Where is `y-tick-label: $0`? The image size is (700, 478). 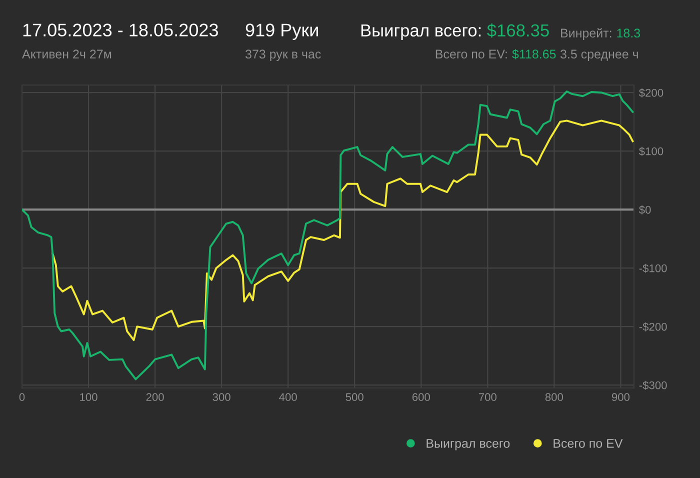
y-tick-label: $0 is located at coordinates (644, 209).